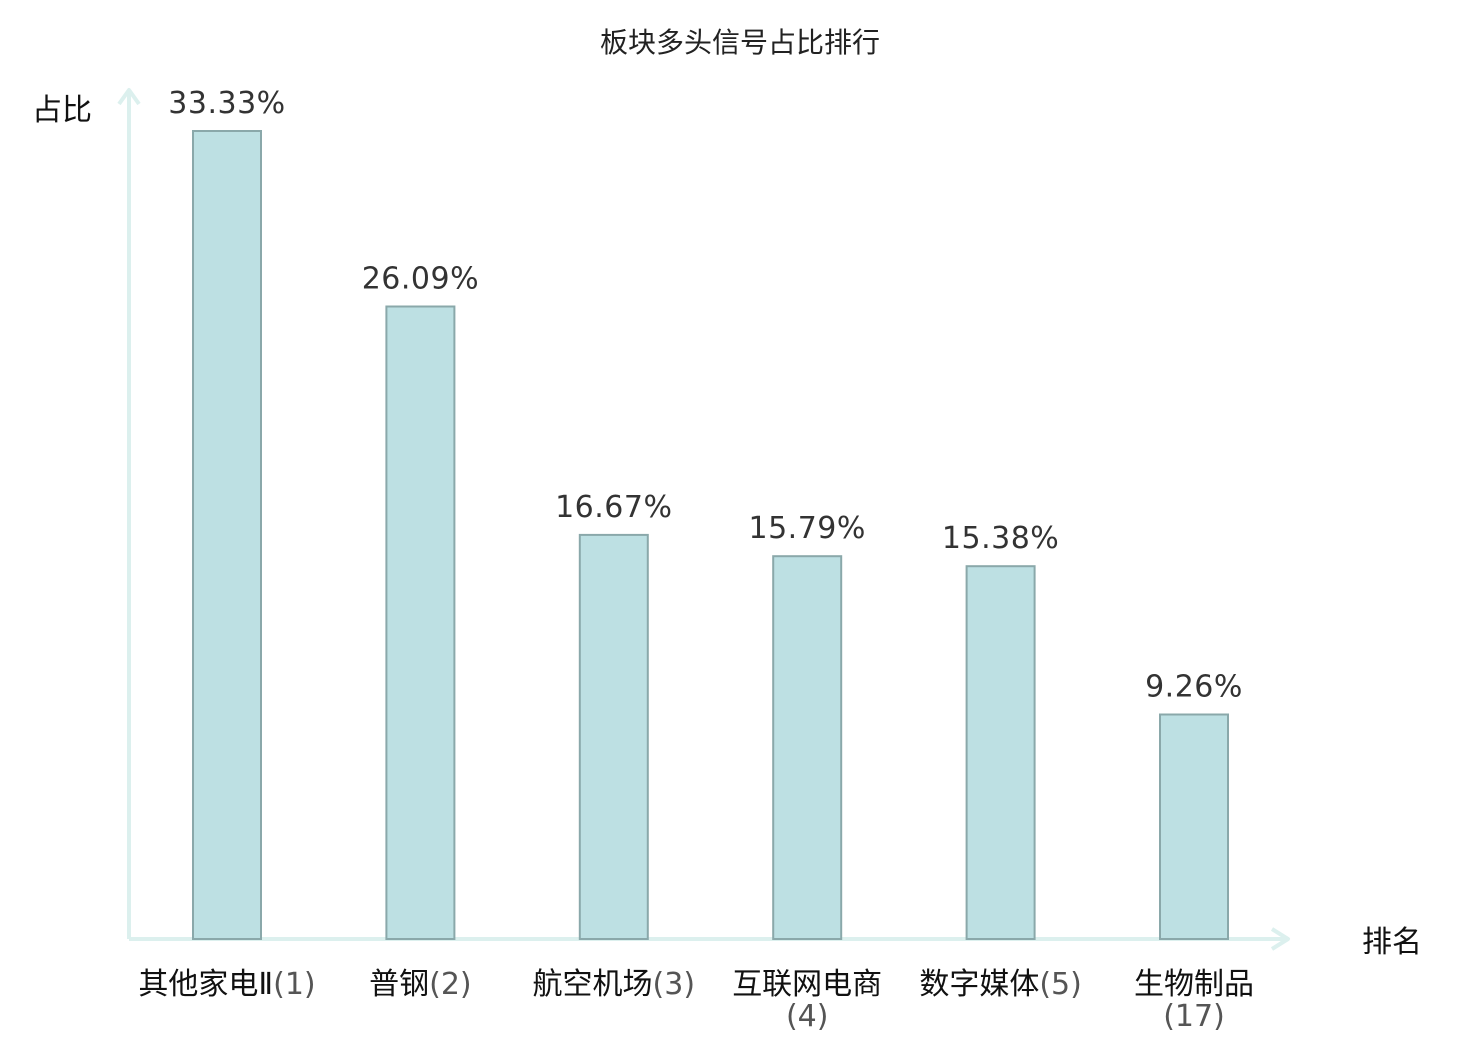 The image size is (1480, 1040). I want to click on category-label: 数字媒体(5), so click(1000, 984).